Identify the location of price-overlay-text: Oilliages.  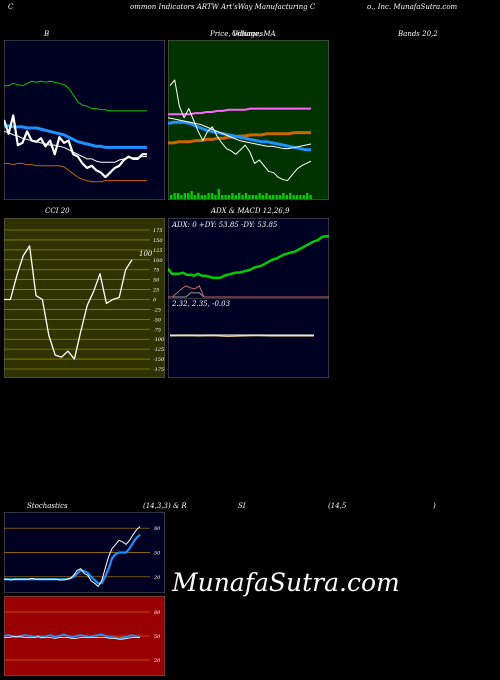
(248, 34).